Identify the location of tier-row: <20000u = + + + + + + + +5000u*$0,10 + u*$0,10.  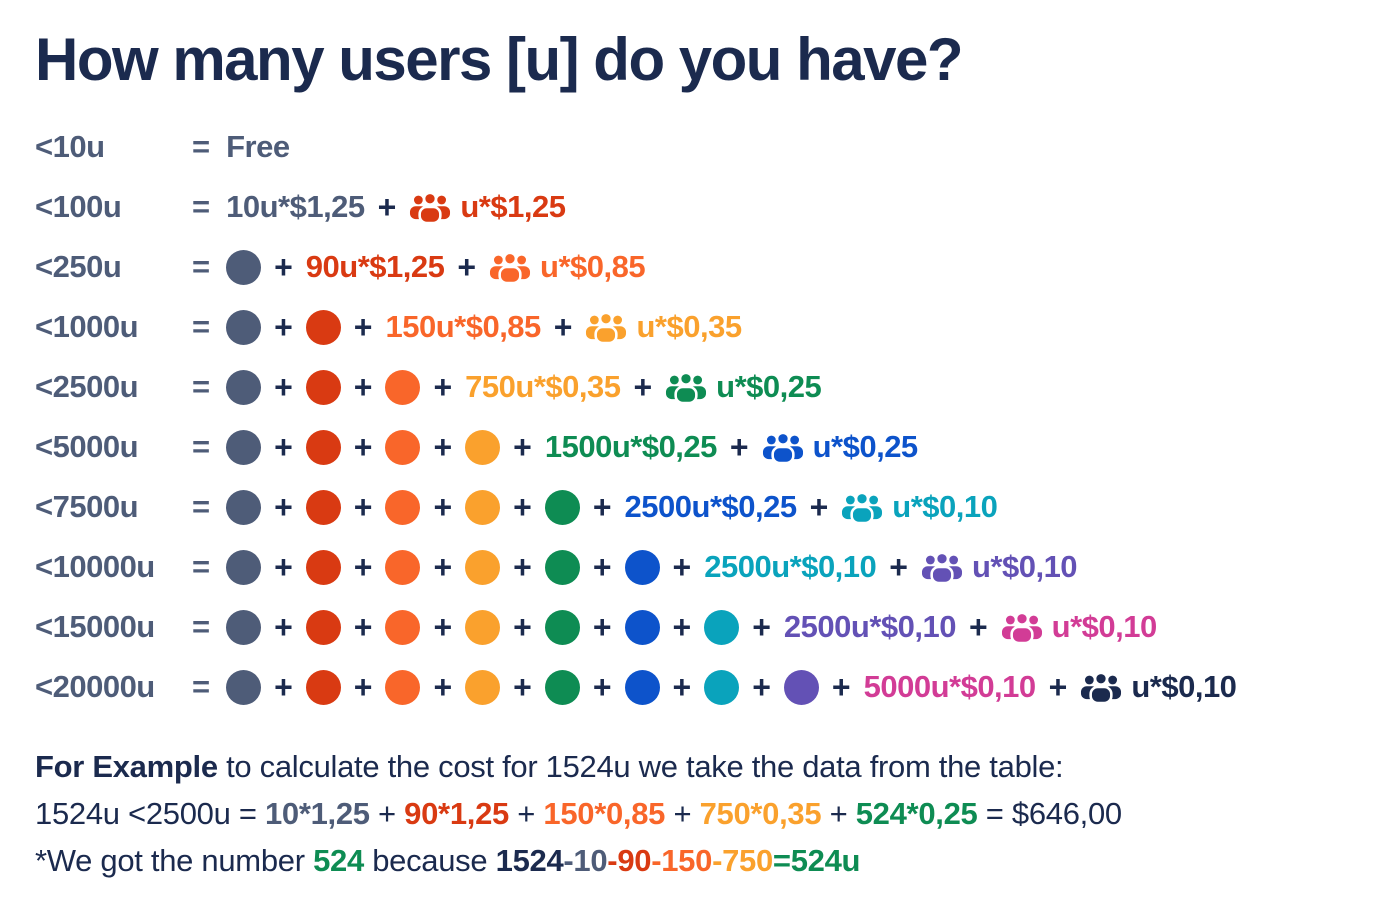
(709, 687).